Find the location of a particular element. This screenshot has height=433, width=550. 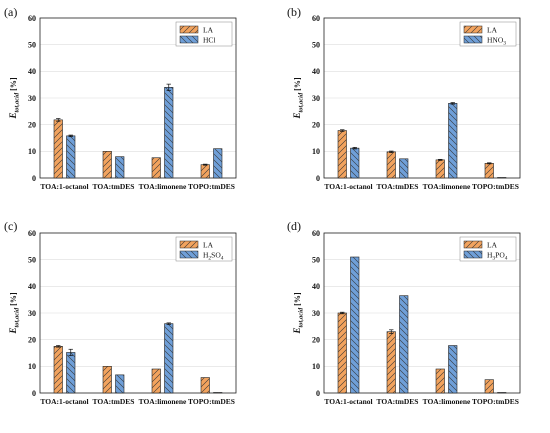

bar-H3PO4-TOPO:tmDES-hatch is located at coordinates (501, 392).